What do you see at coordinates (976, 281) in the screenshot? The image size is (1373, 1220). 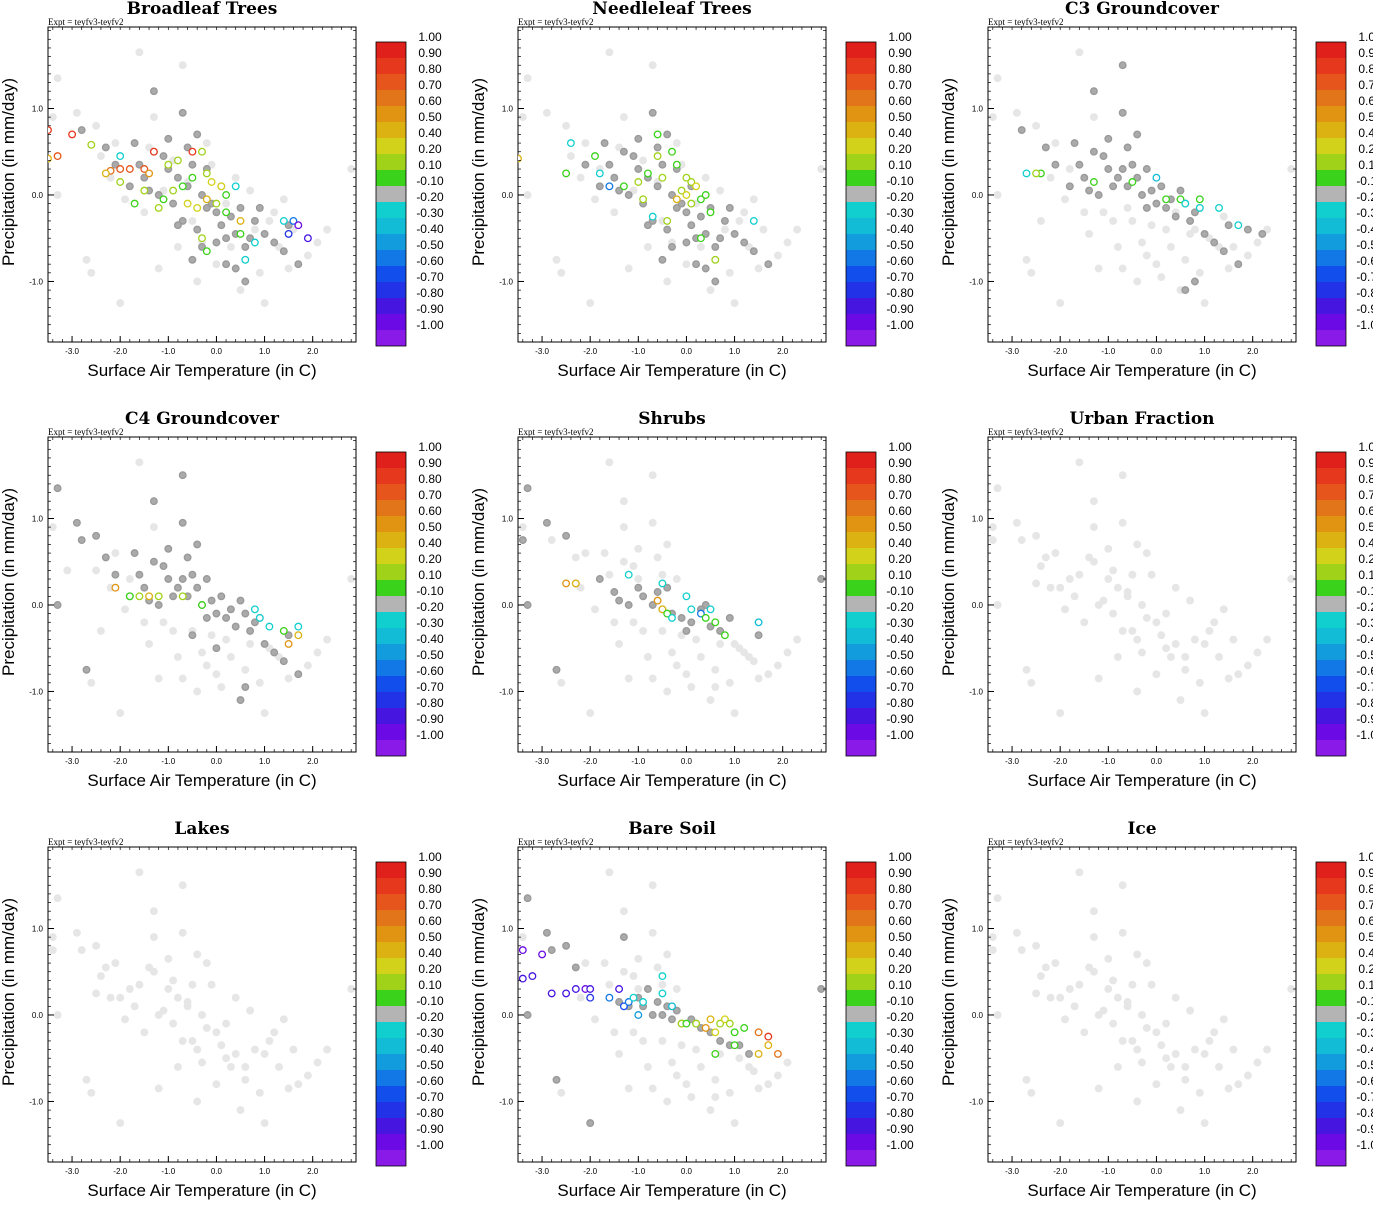 I see `y-tick-label: -1.0` at bounding box center [976, 281].